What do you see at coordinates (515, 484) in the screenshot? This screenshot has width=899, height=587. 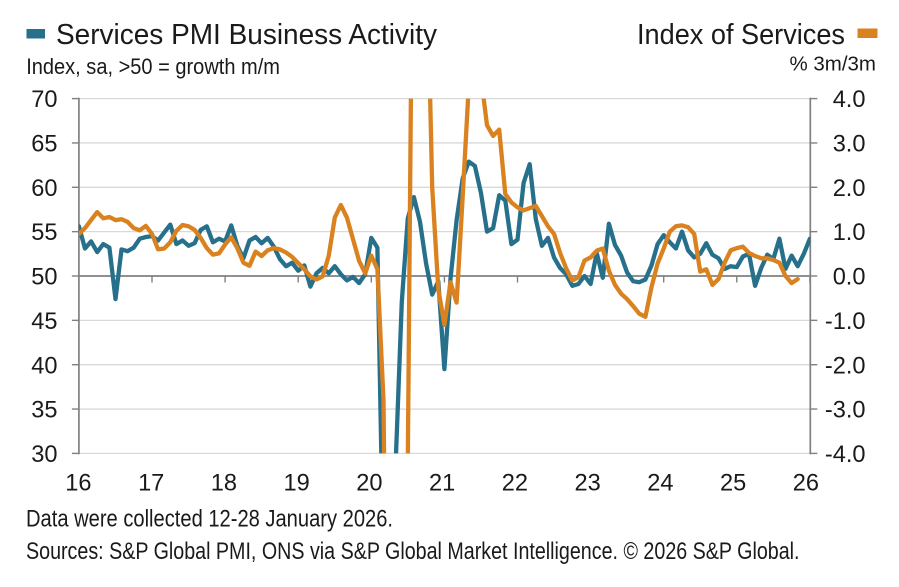 I see `svg-text: 22` at bounding box center [515, 484].